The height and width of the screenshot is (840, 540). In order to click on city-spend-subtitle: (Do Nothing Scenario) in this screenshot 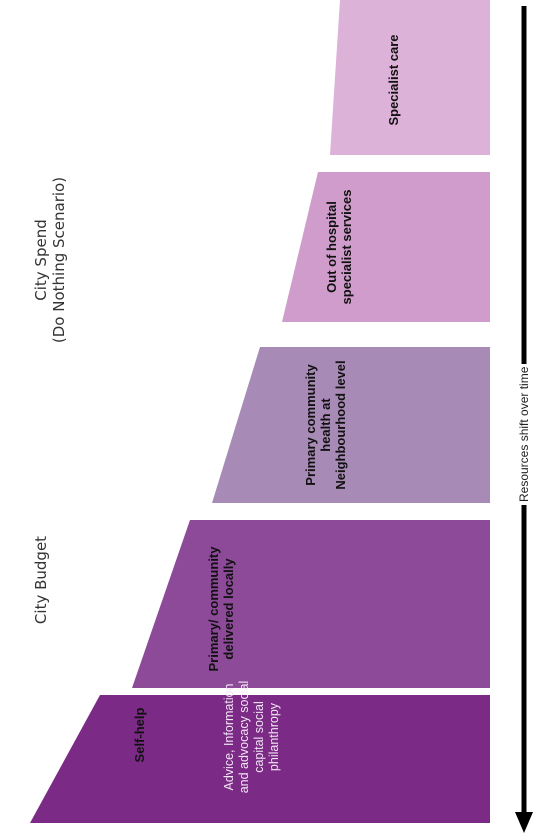, I will do `click(59, 260)`.